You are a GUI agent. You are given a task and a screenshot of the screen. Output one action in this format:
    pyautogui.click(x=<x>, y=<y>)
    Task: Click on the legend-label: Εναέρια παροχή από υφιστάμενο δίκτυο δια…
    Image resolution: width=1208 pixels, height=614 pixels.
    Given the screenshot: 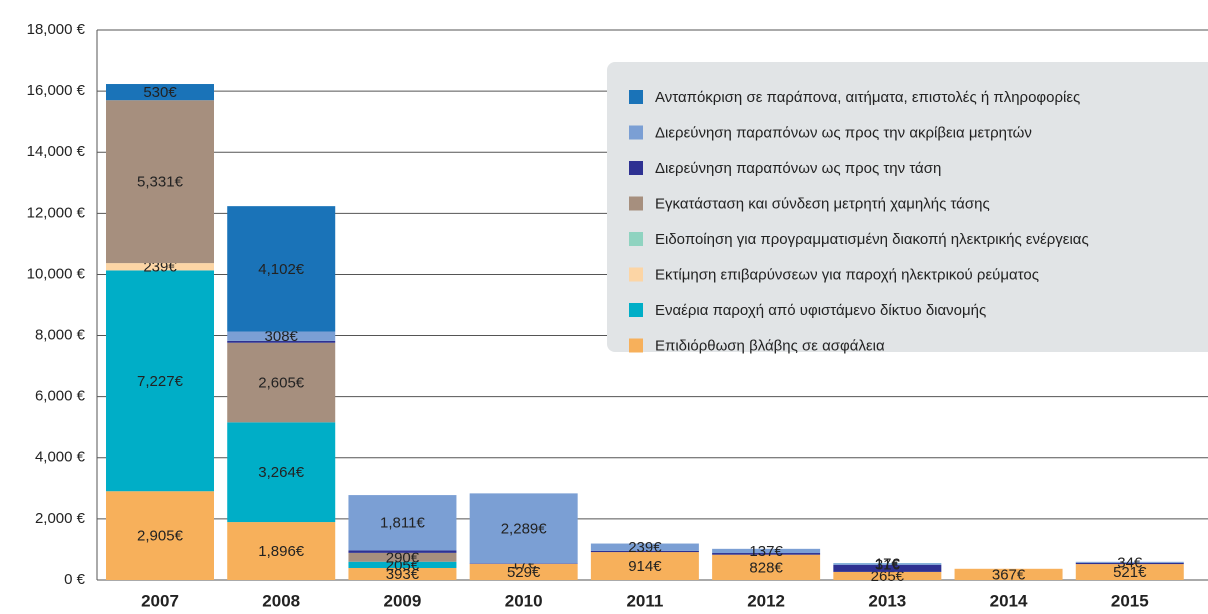 What is the action you would take?
    pyautogui.click(x=820, y=310)
    